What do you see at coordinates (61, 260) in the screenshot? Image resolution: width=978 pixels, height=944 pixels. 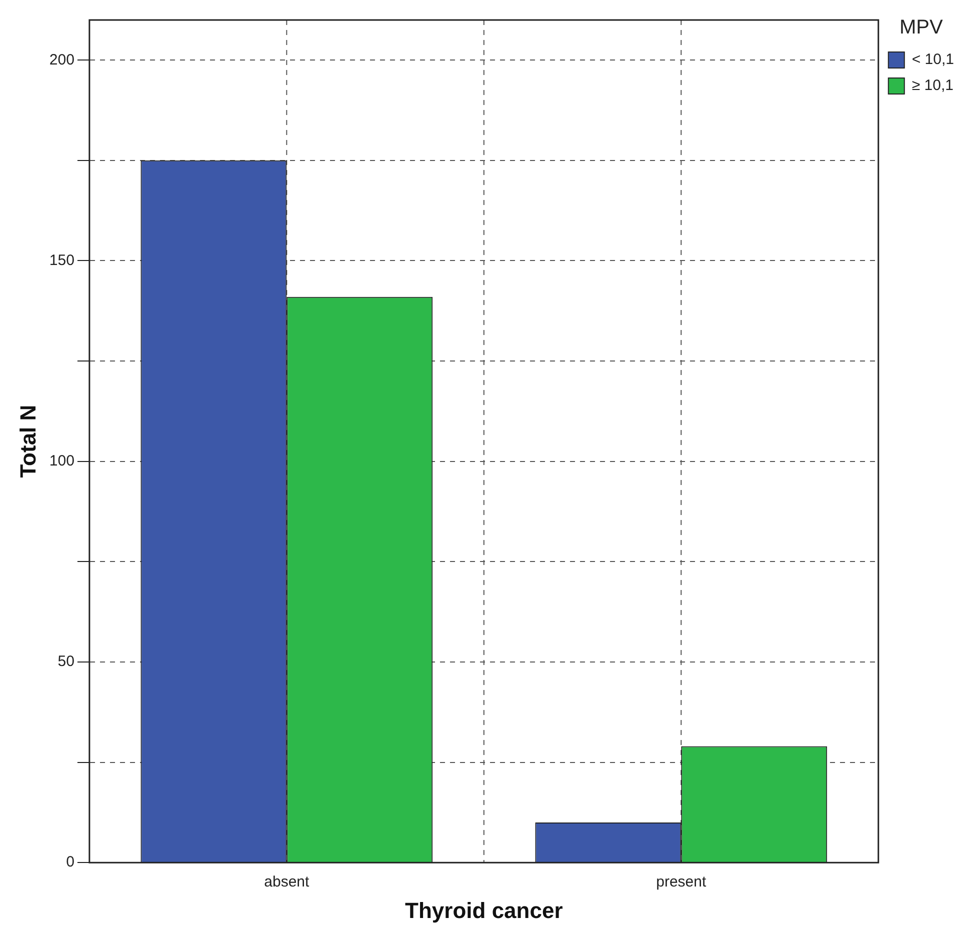 I see `y-tick-label: 150` at bounding box center [61, 260].